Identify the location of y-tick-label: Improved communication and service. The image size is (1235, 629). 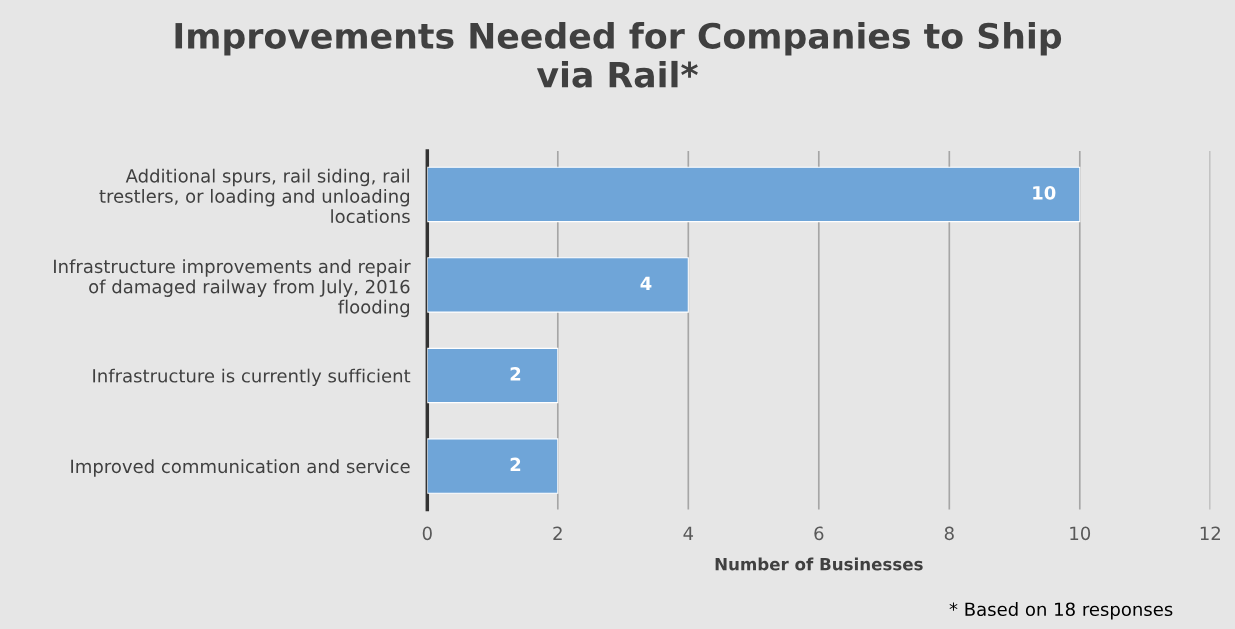
(240, 468).